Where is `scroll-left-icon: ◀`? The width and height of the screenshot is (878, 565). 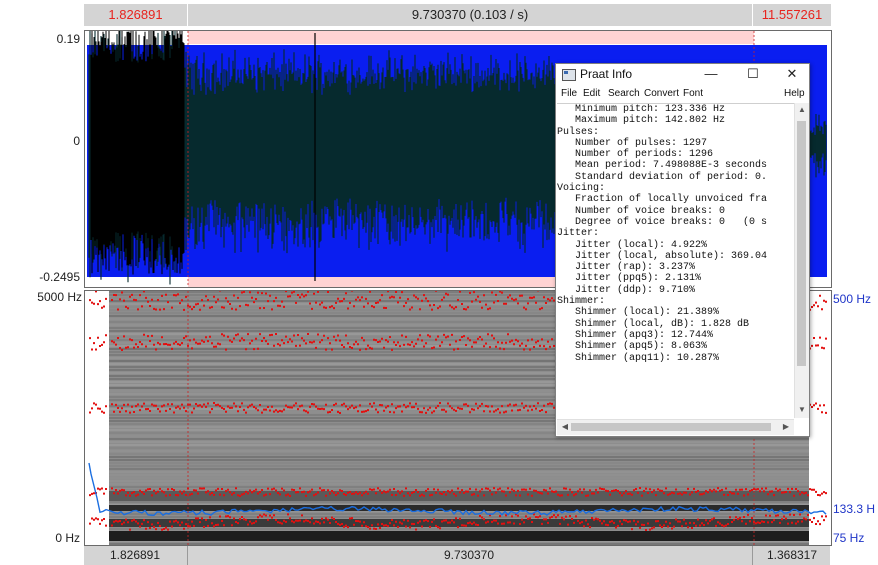
scroll-left-icon: ◀ is located at coordinates (565, 426).